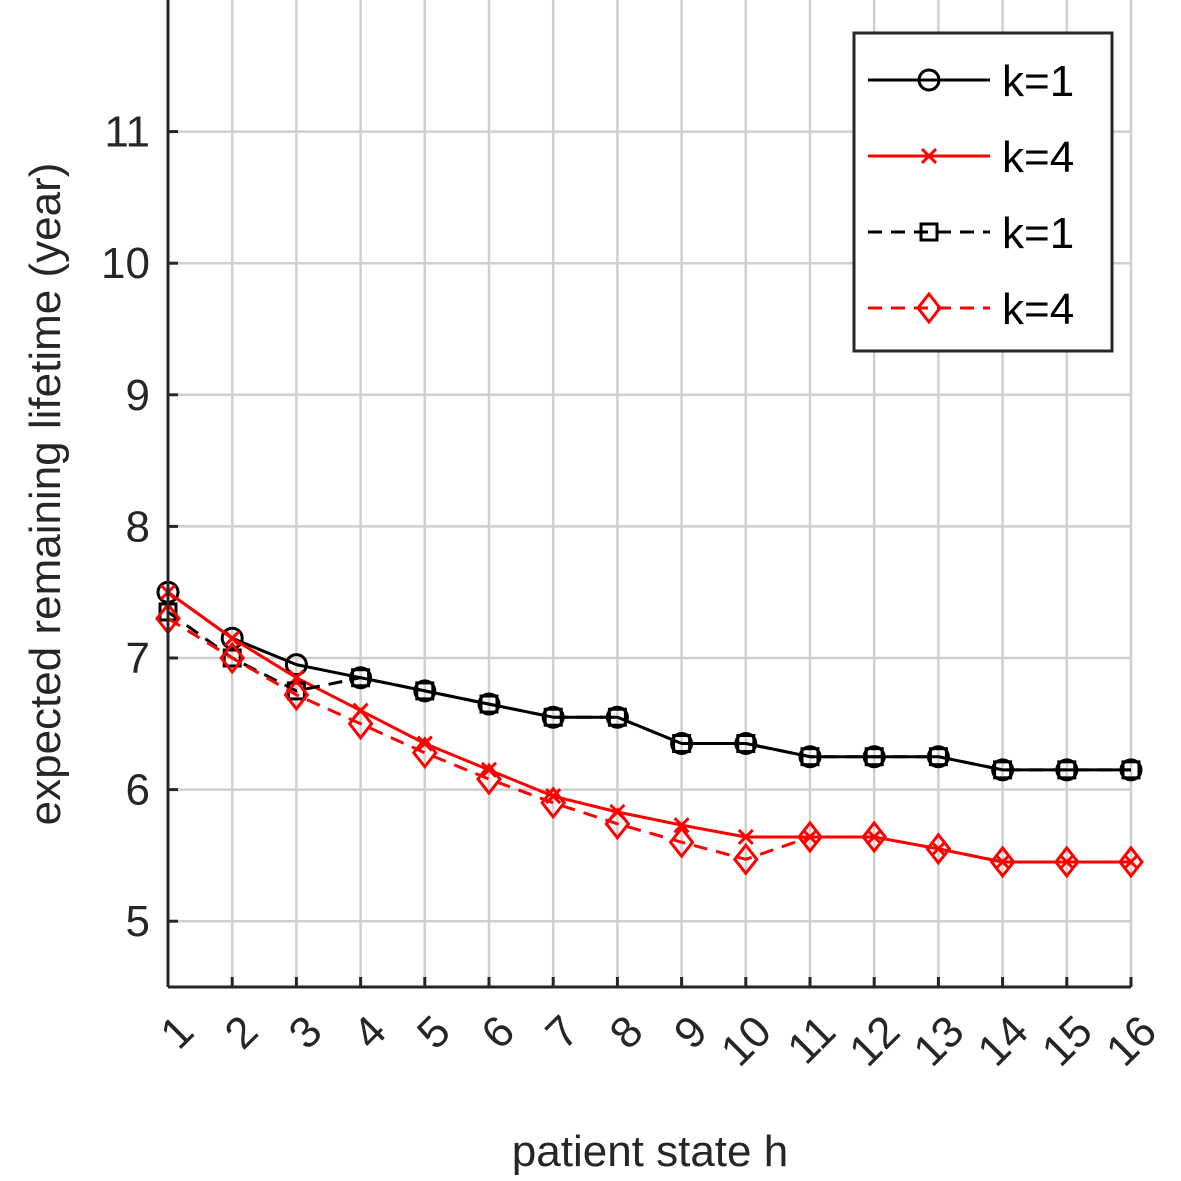 The height and width of the screenshot is (1181, 1181). I want to click on legend-label-1: k=1, so click(1038, 81).